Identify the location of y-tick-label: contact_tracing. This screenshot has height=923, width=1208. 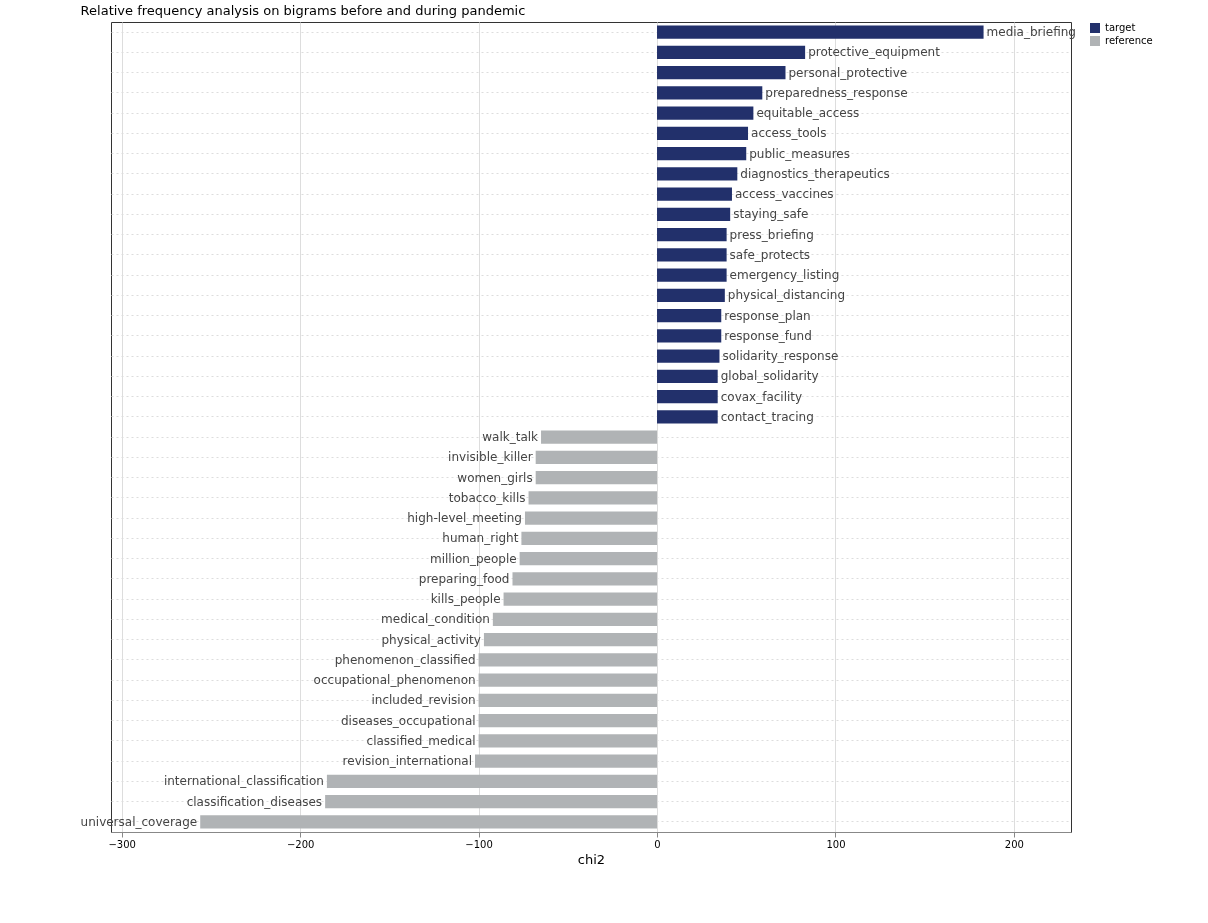
(767, 416).